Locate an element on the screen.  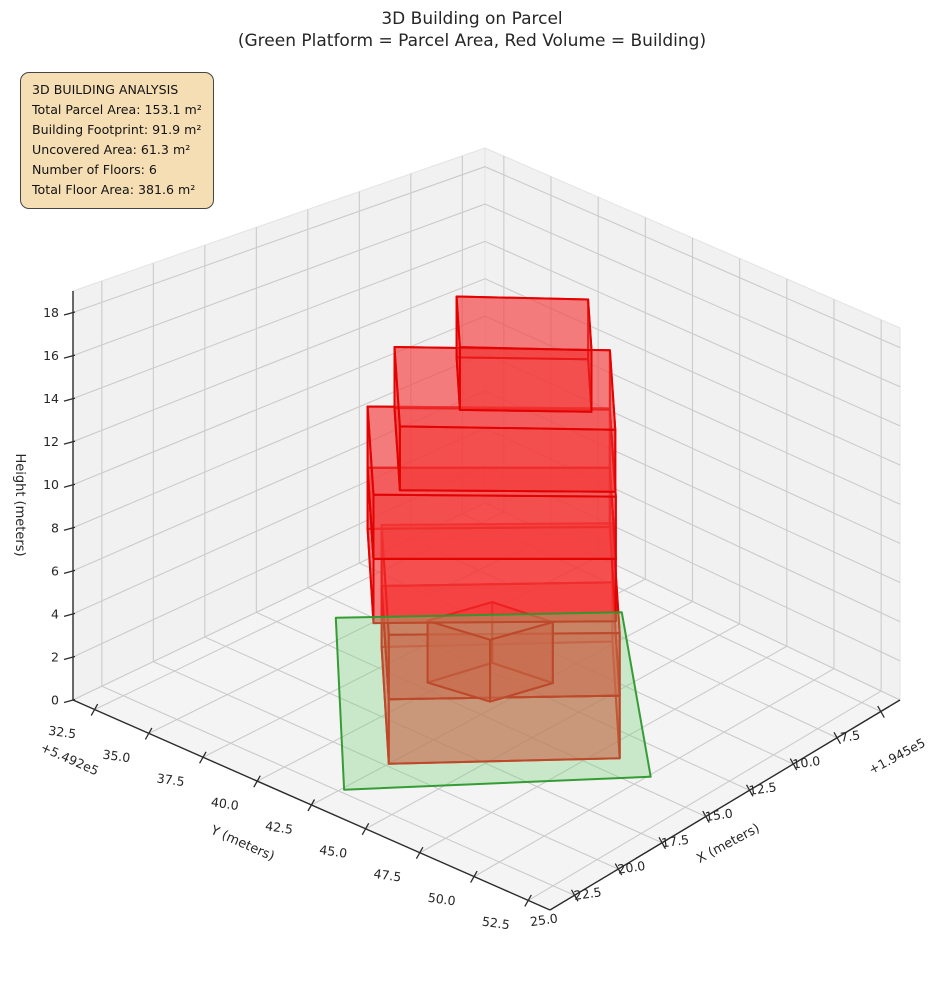
parcel-polygon is located at coordinates (493, 701).